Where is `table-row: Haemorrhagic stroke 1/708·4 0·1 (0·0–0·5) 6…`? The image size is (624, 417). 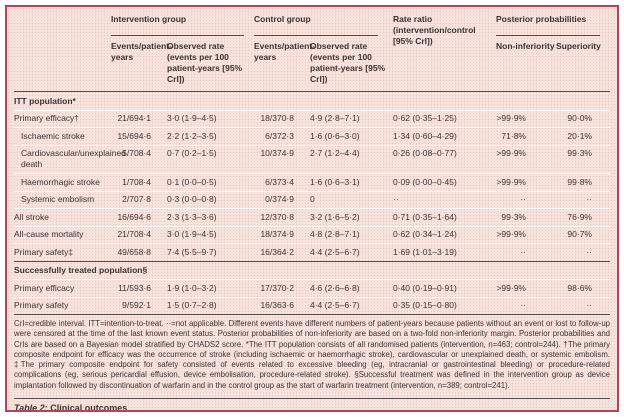 table-row: Haemorrhagic stroke 1/708·4 0·1 (0·0–0·5) 6… is located at coordinates (312, 182).